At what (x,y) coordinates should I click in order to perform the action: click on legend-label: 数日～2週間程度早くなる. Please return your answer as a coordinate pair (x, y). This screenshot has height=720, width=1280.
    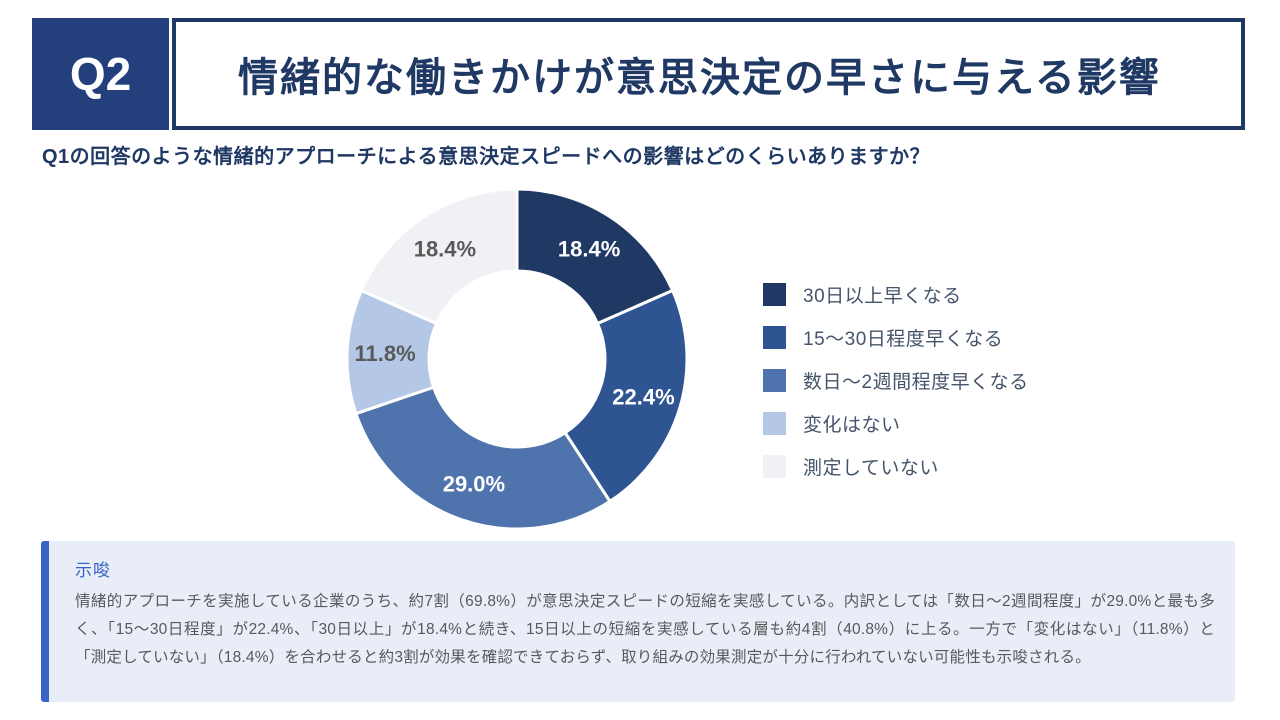
    Looking at the image, I should click on (916, 382).